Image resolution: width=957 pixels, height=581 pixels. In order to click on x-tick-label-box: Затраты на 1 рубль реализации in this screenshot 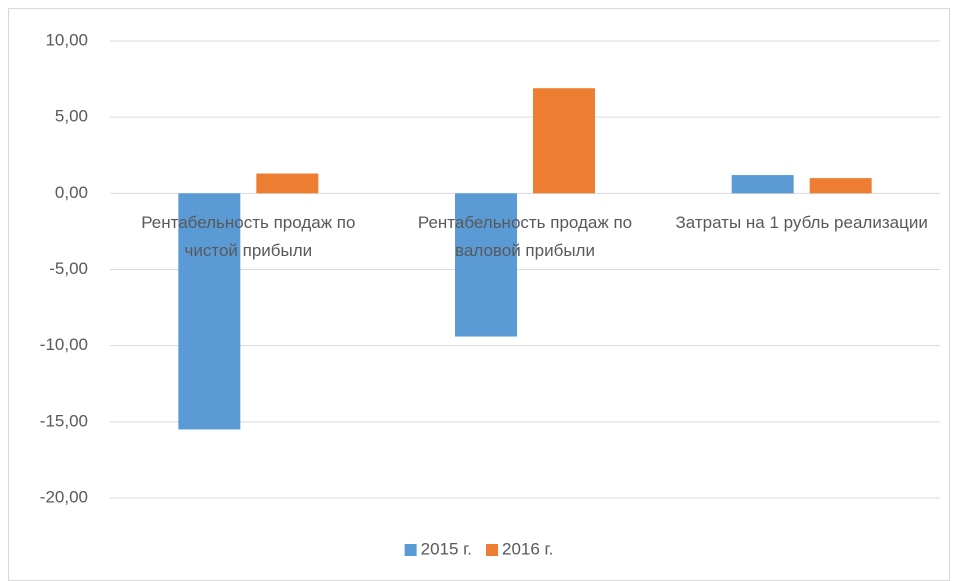, I will do `click(801, 223)`.